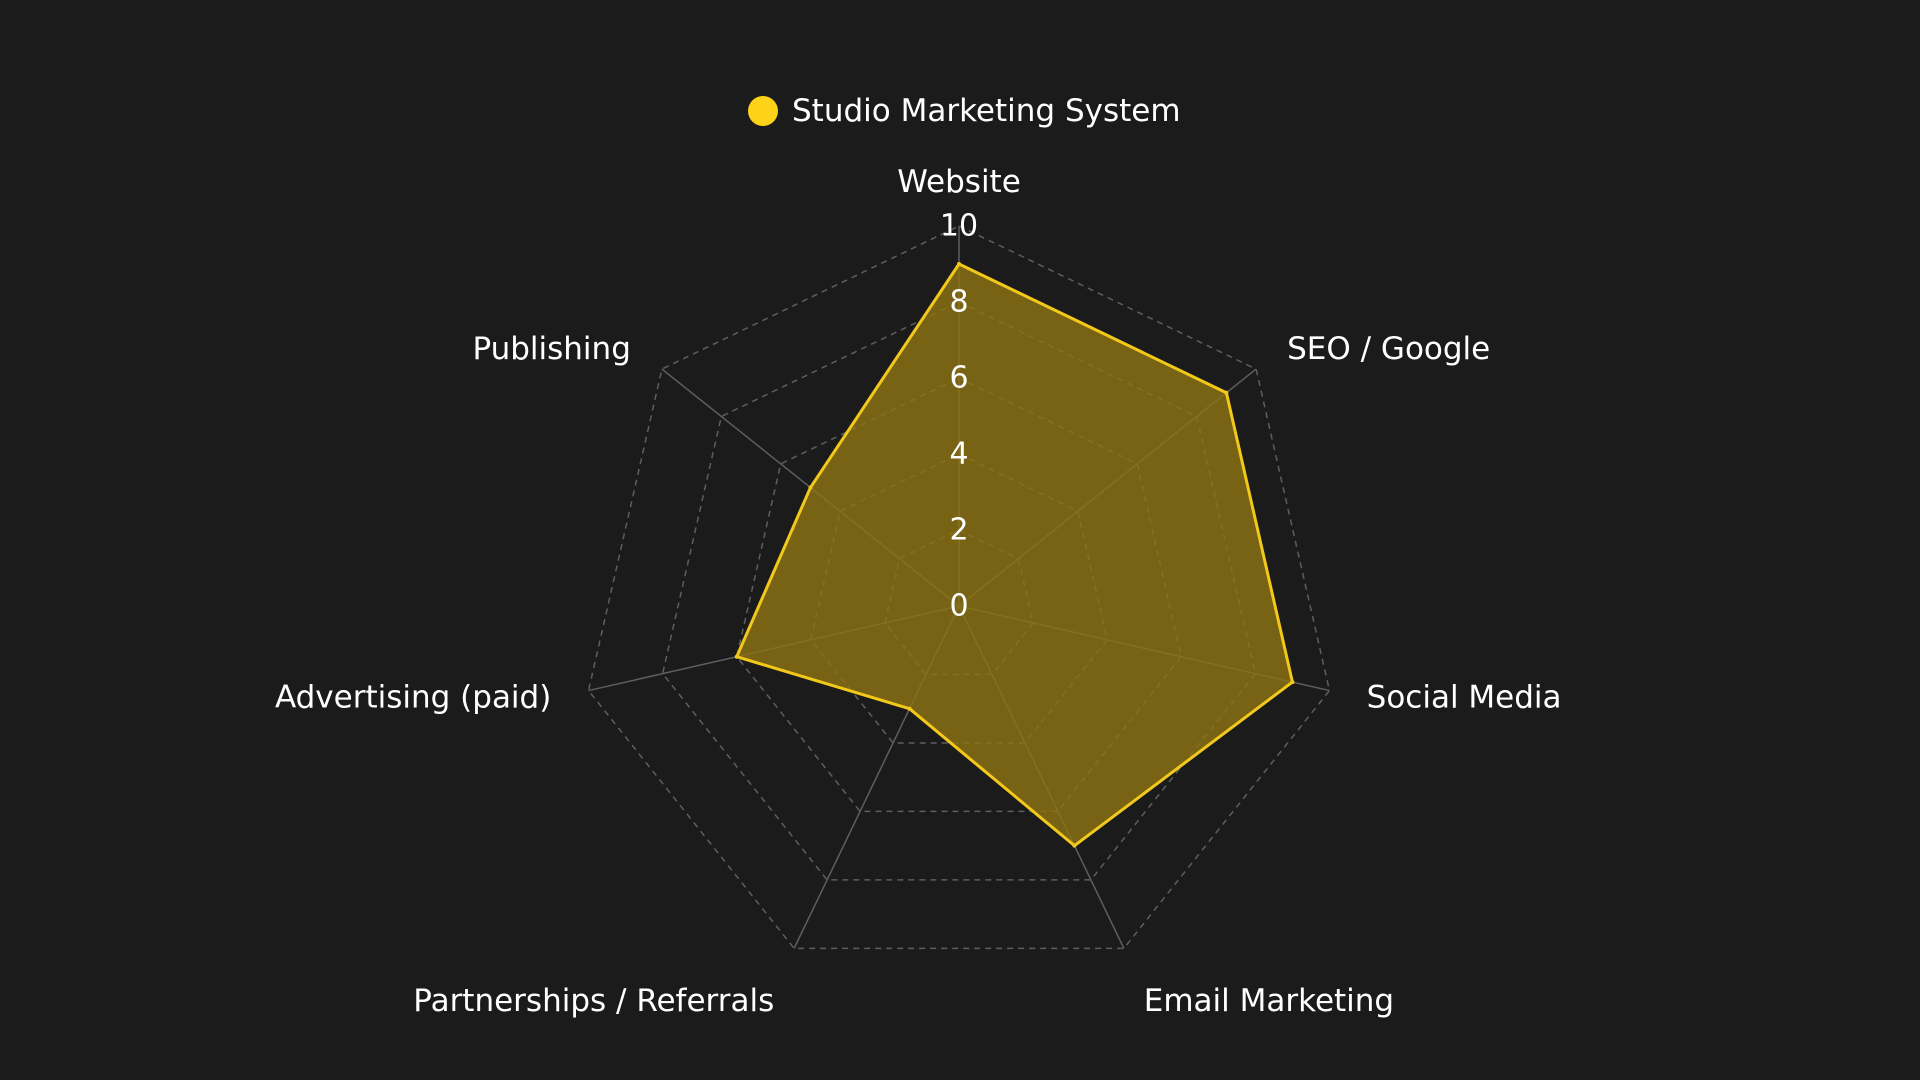 The height and width of the screenshot is (1080, 1920). Describe the element at coordinates (958, 530) in the screenshot. I see `radial-tick-label: 2` at that location.